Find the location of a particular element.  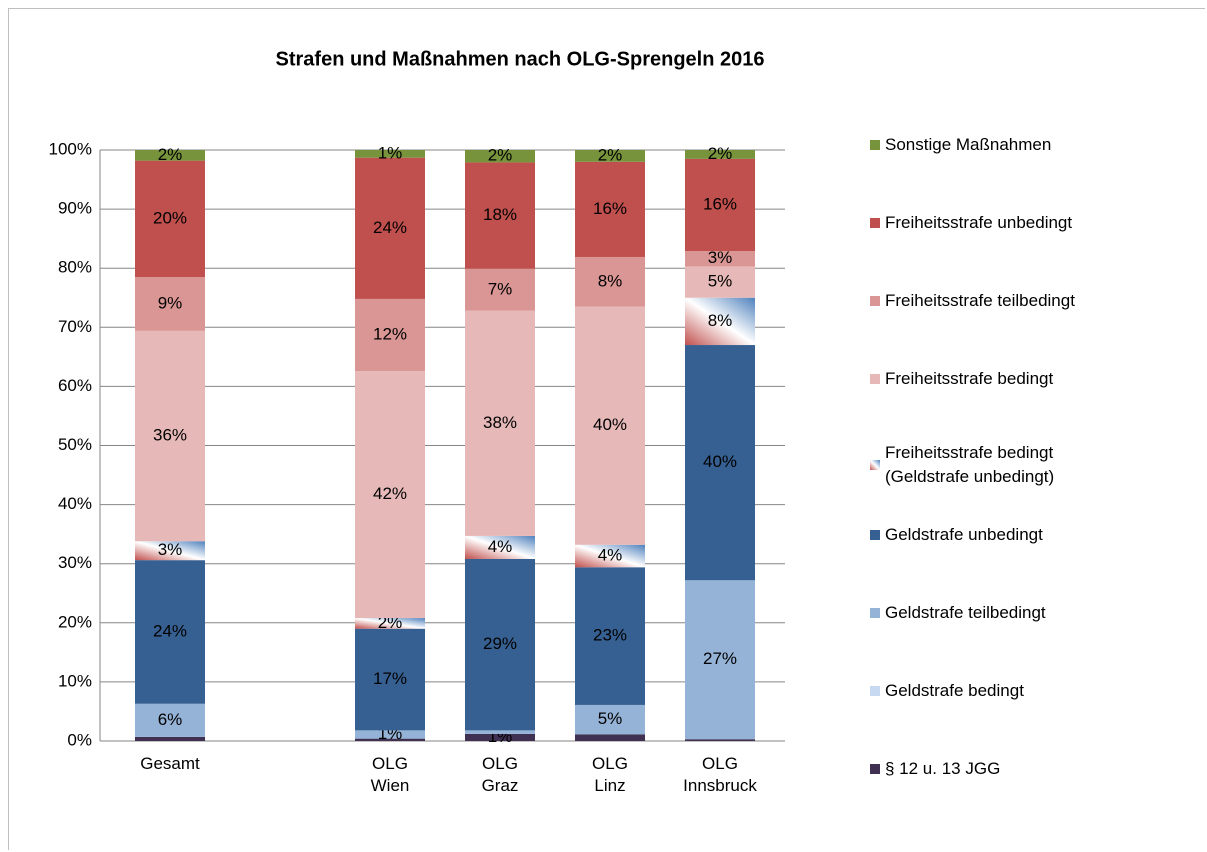

data-label: 6% is located at coordinates (170, 719).